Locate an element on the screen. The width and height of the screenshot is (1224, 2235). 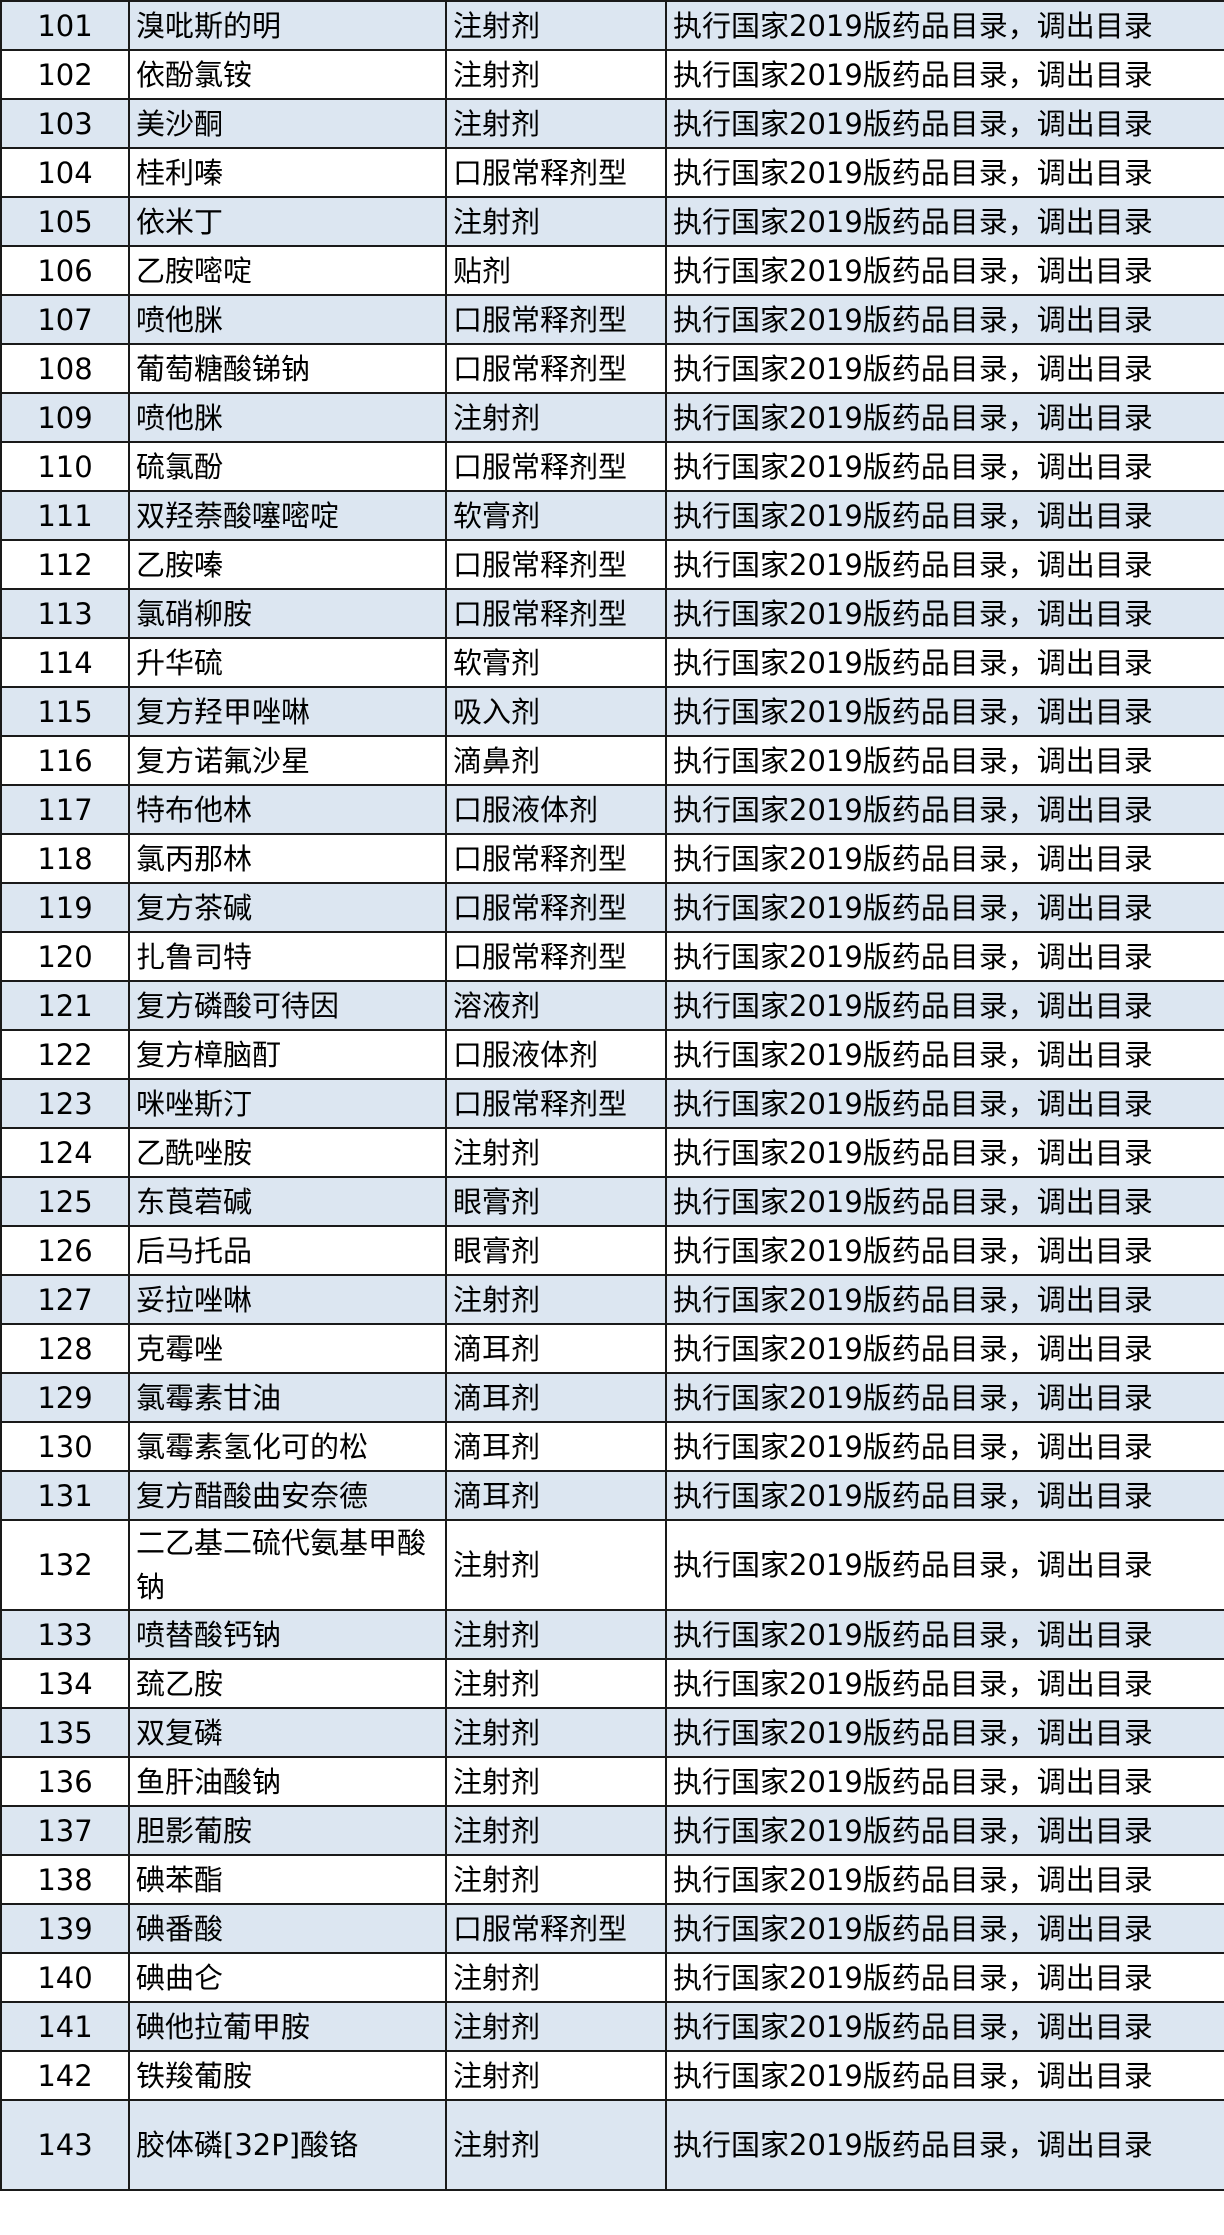
table-row: 134 巯乙胺 注射剂 执行国家2019版药品目录，调出目录 is located at coordinates (612, 1683).